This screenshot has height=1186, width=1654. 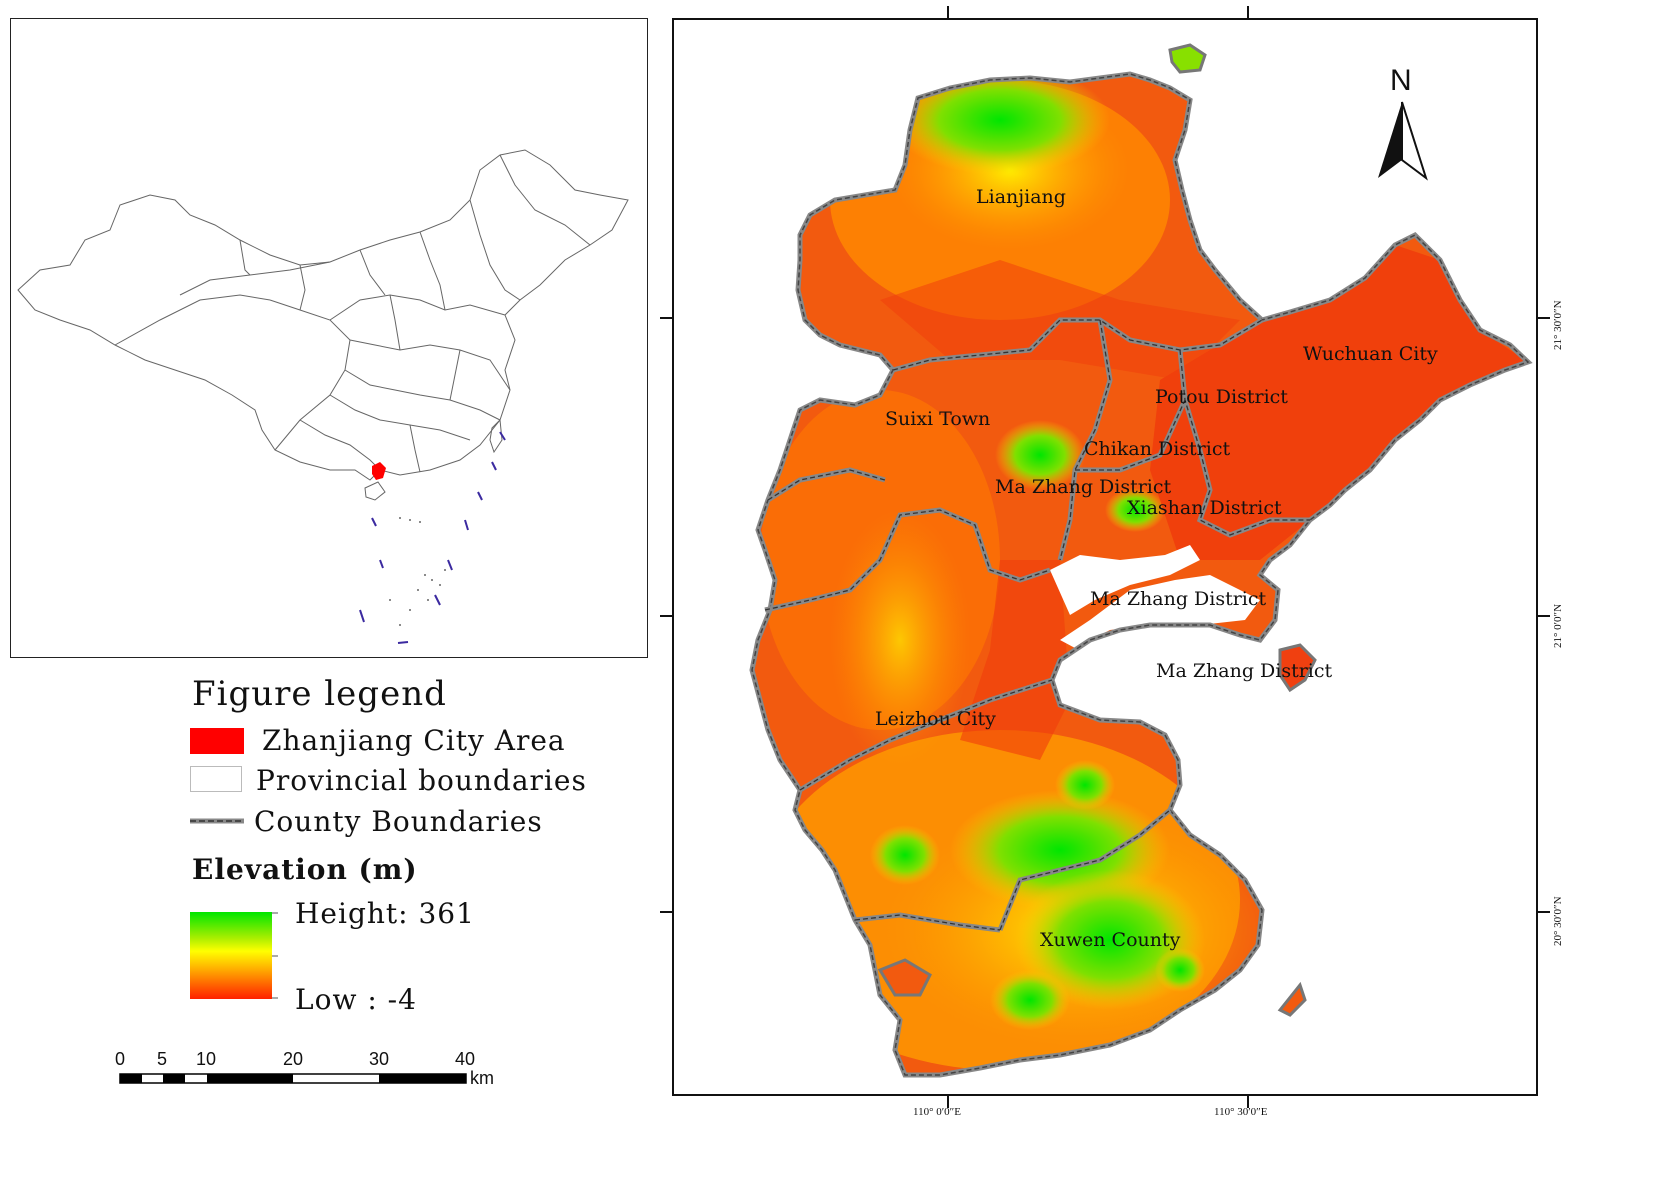 I want to click on lat-label-bottom: 20° 30′0″N, so click(x=1558, y=921).